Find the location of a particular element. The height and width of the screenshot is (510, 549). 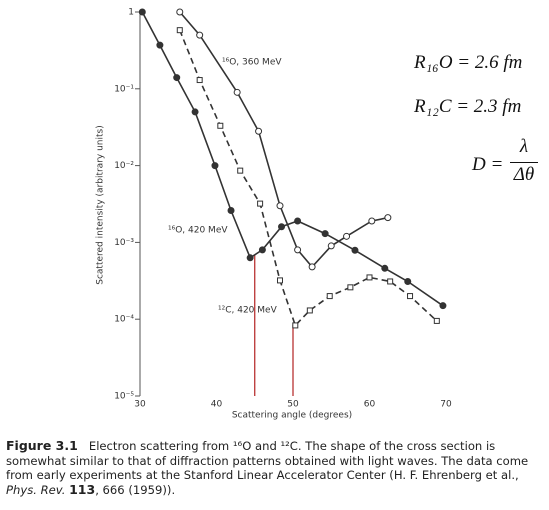

fraction-bar is located at coordinates (524, 162).